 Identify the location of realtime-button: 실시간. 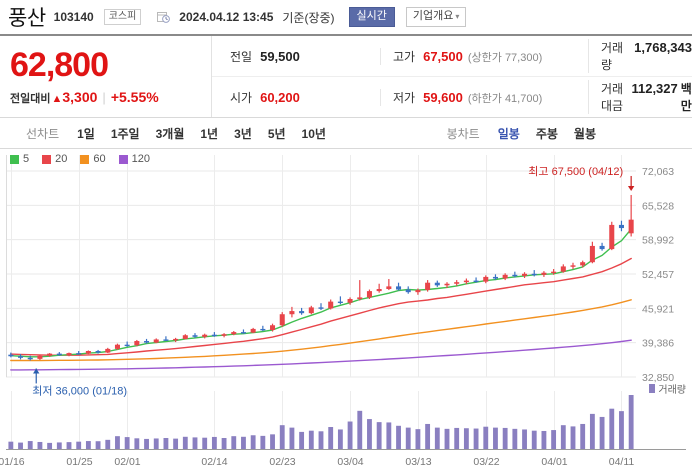
(371, 17).